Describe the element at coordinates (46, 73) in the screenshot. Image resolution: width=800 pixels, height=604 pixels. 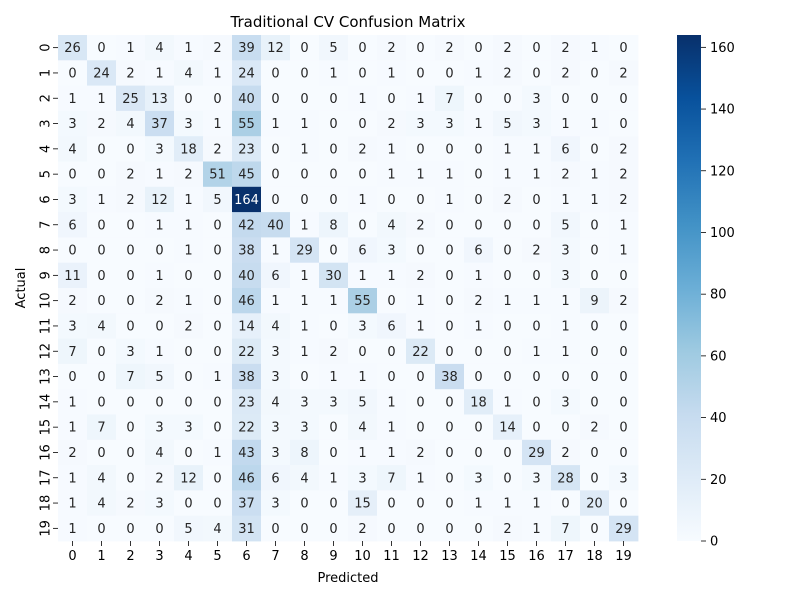
I see `y-tick-label: 1` at that location.